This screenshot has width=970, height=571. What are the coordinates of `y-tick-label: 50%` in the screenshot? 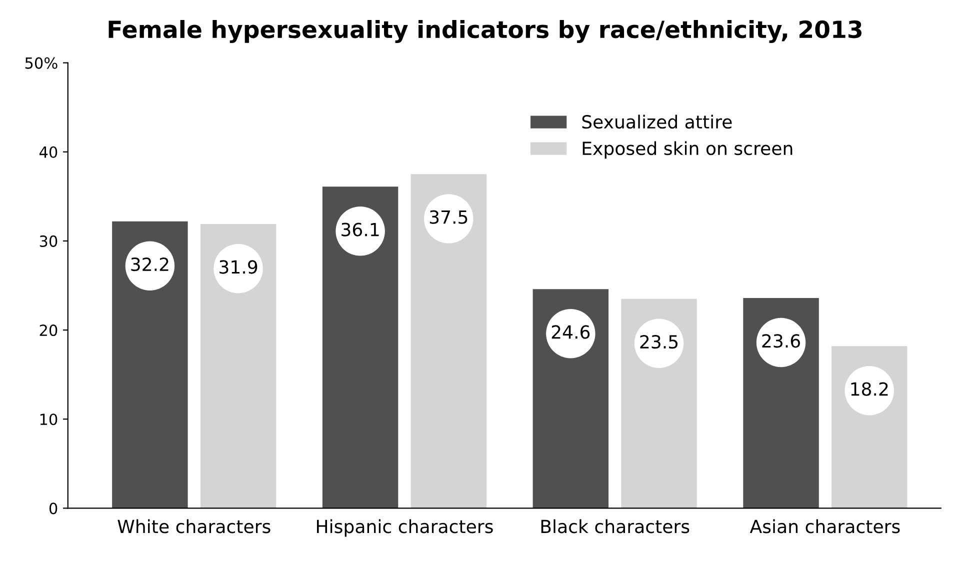 It's located at (41, 63).